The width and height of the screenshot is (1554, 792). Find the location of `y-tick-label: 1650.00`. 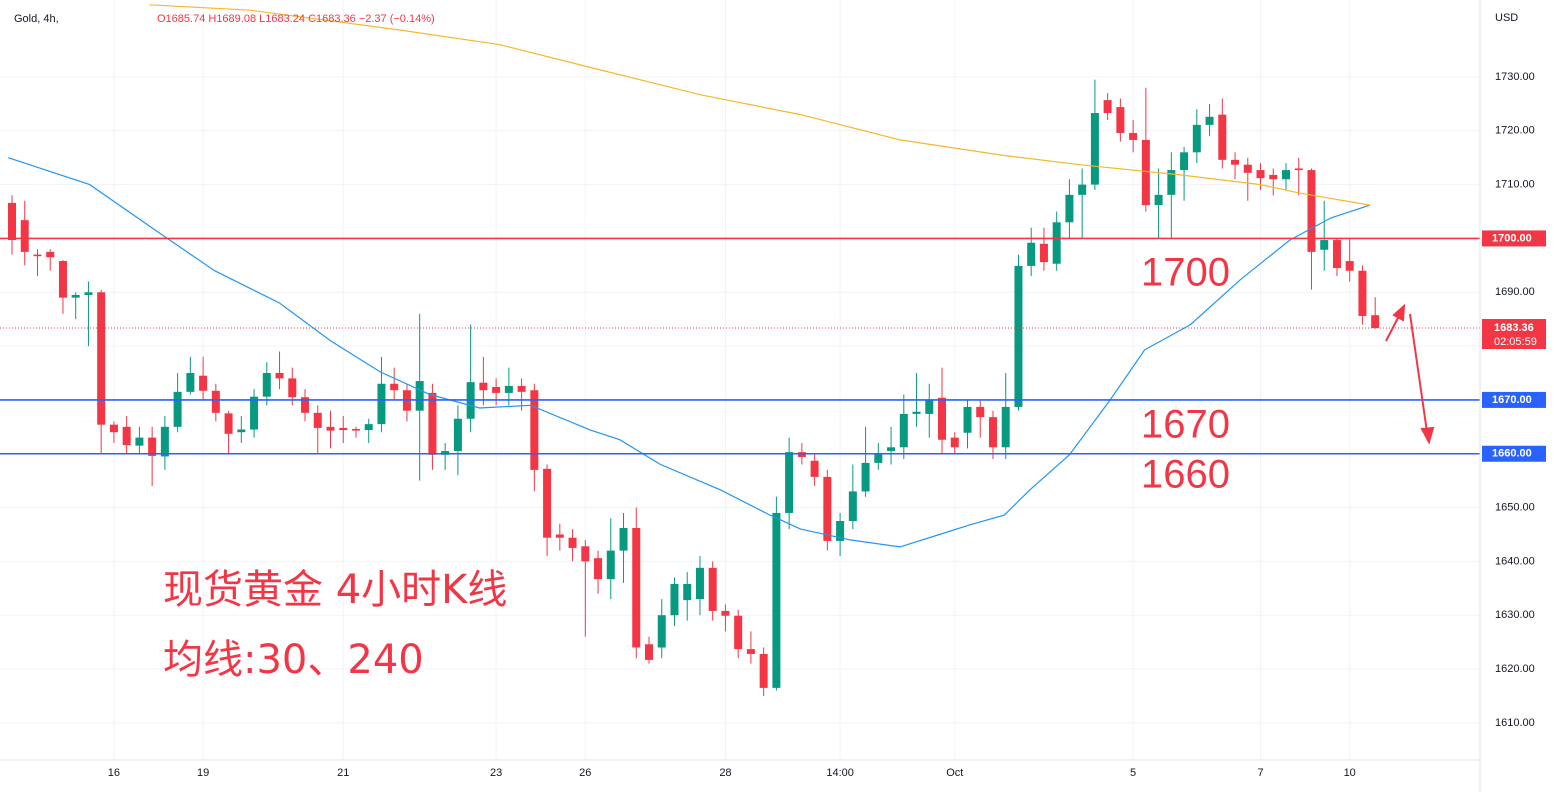

y-tick-label: 1650.00 is located at coordinates (1515, 507).